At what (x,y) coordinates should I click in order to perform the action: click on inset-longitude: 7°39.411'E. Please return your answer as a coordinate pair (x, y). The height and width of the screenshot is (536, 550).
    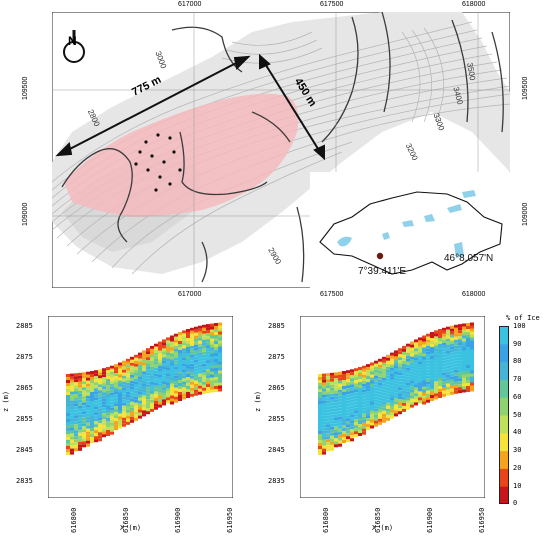
    Looking at the image, I should click on (382, 271).